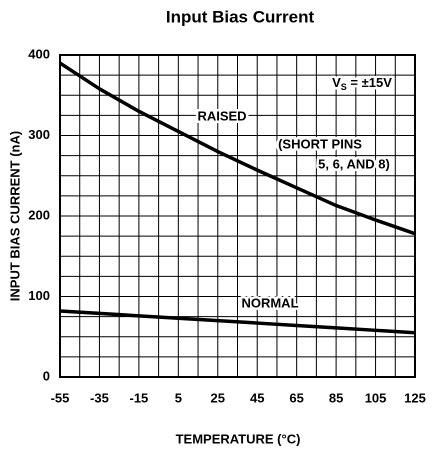  I want to click on x-tick-label: -35, so click(99, 397).